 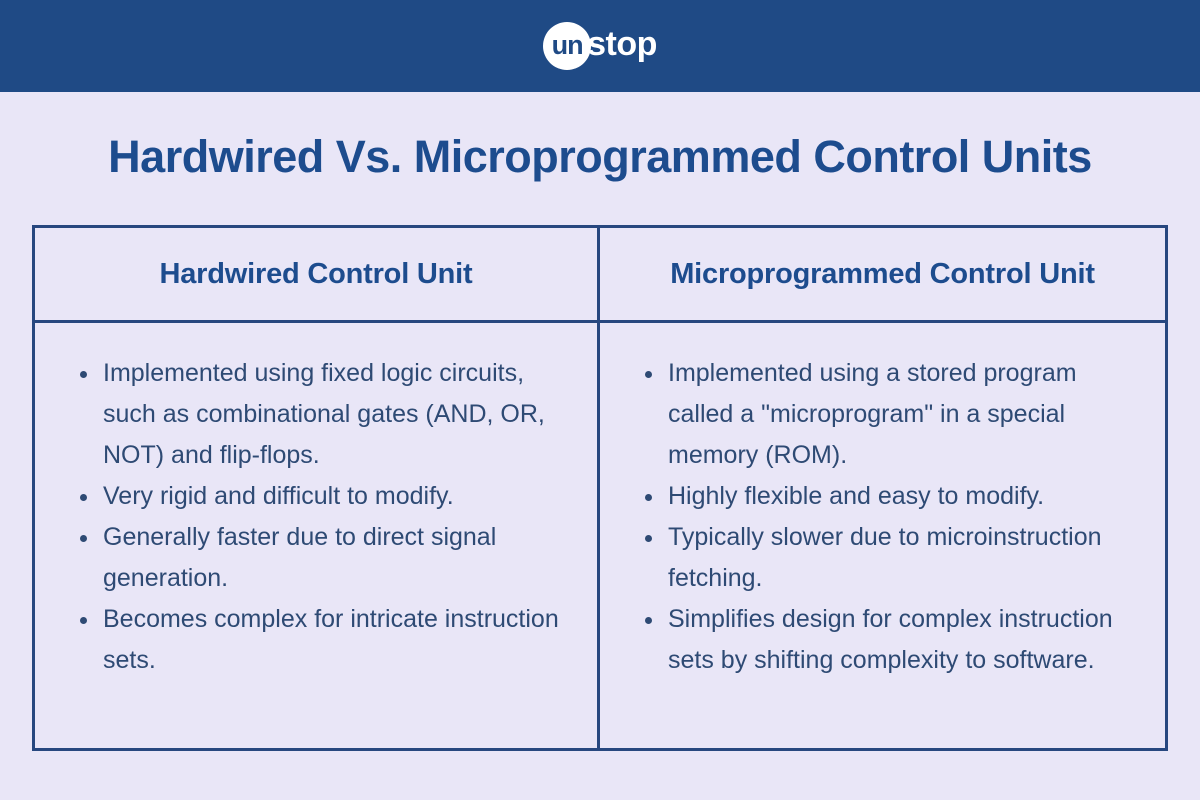 I want to click on bullet-item: Highly flexible and easy to modify., so click(x=902, y=496).